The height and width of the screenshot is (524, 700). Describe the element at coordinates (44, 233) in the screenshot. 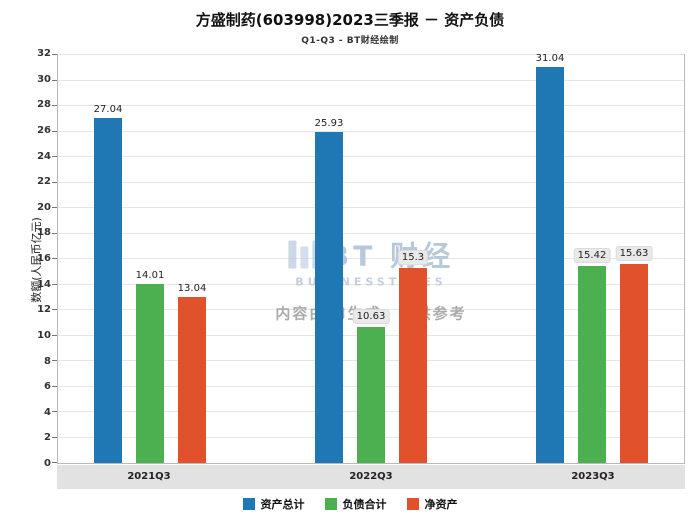

I see `y-tick-label: 18` at that location.